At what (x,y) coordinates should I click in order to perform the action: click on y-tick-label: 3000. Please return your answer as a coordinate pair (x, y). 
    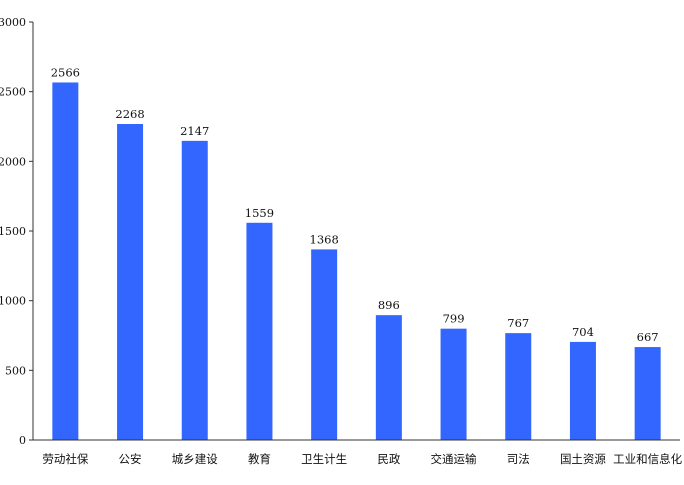
    Looking at the image, I should click on (13, 22).